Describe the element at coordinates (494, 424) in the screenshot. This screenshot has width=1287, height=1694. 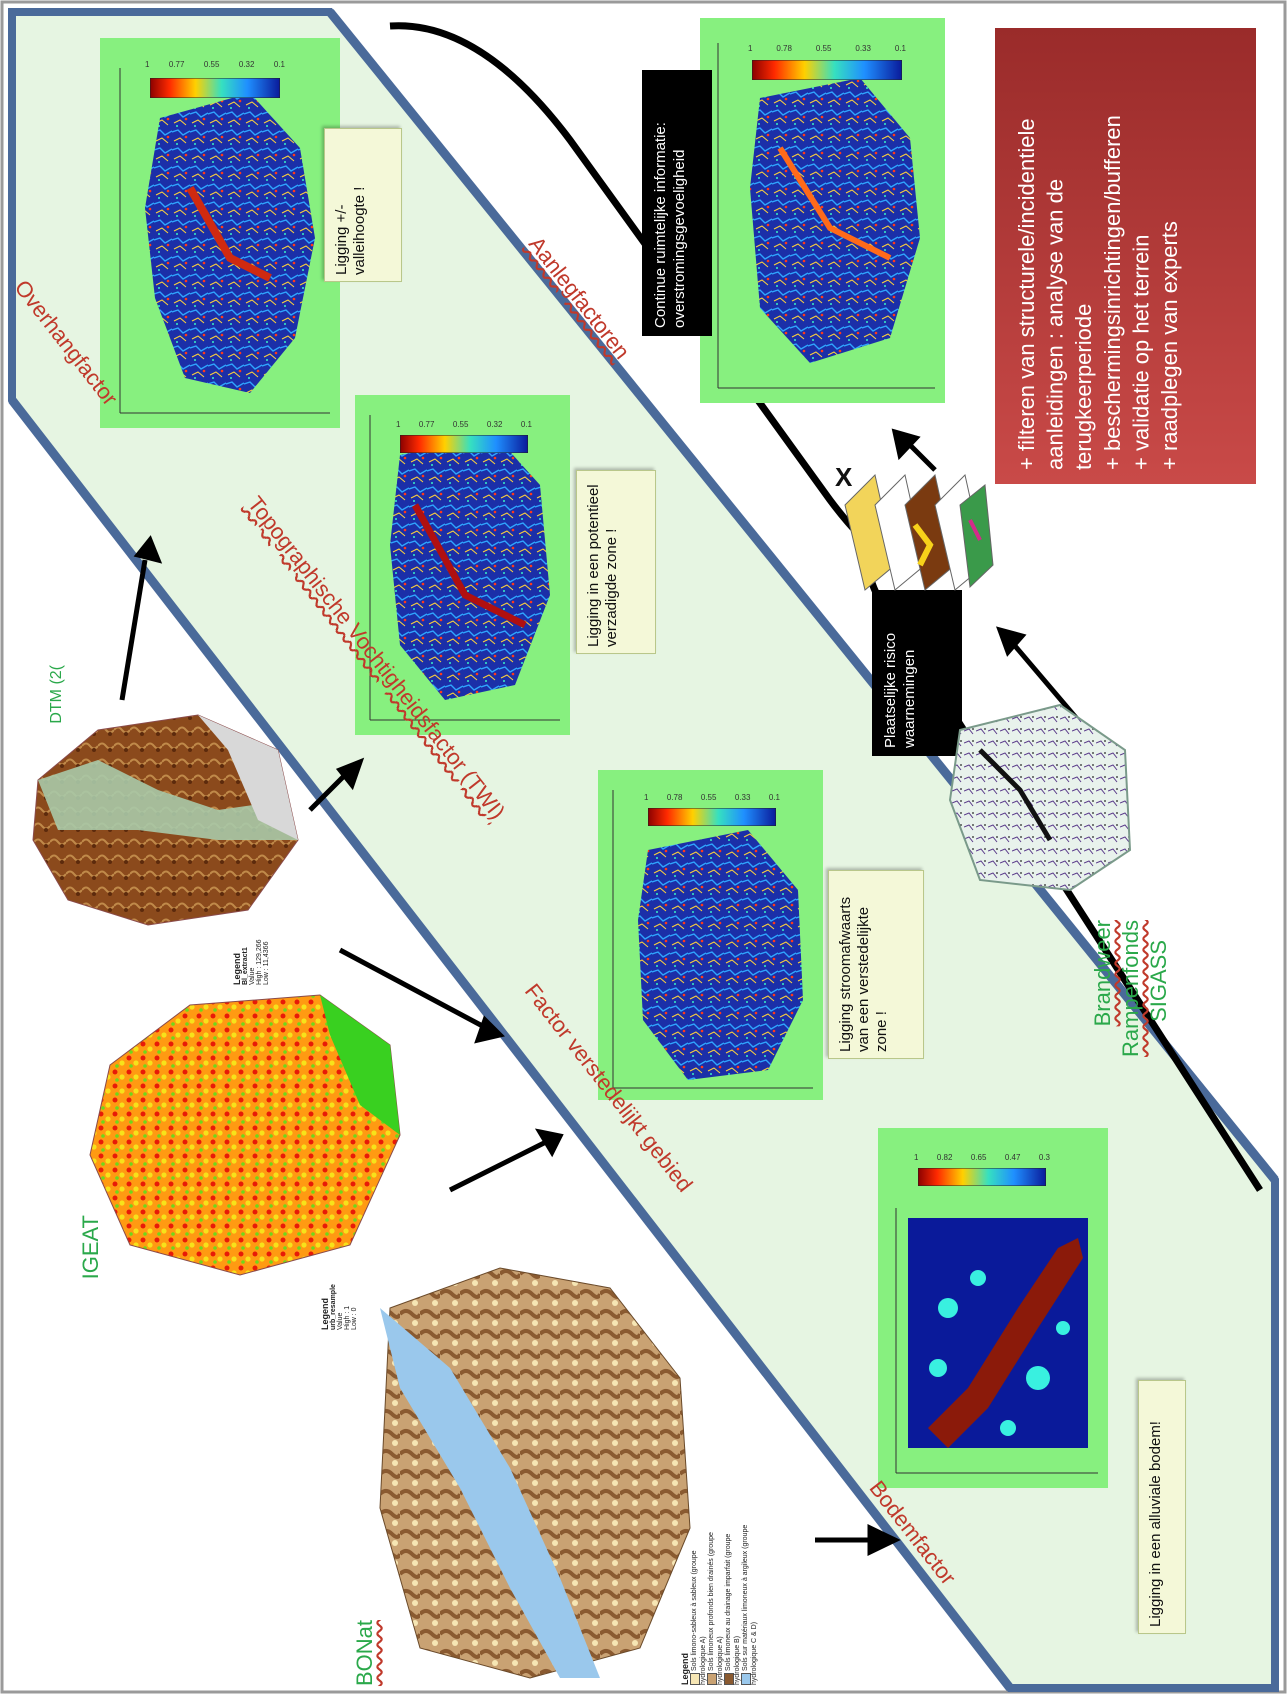
I see `topo-cb-3: 0.32` at that location.